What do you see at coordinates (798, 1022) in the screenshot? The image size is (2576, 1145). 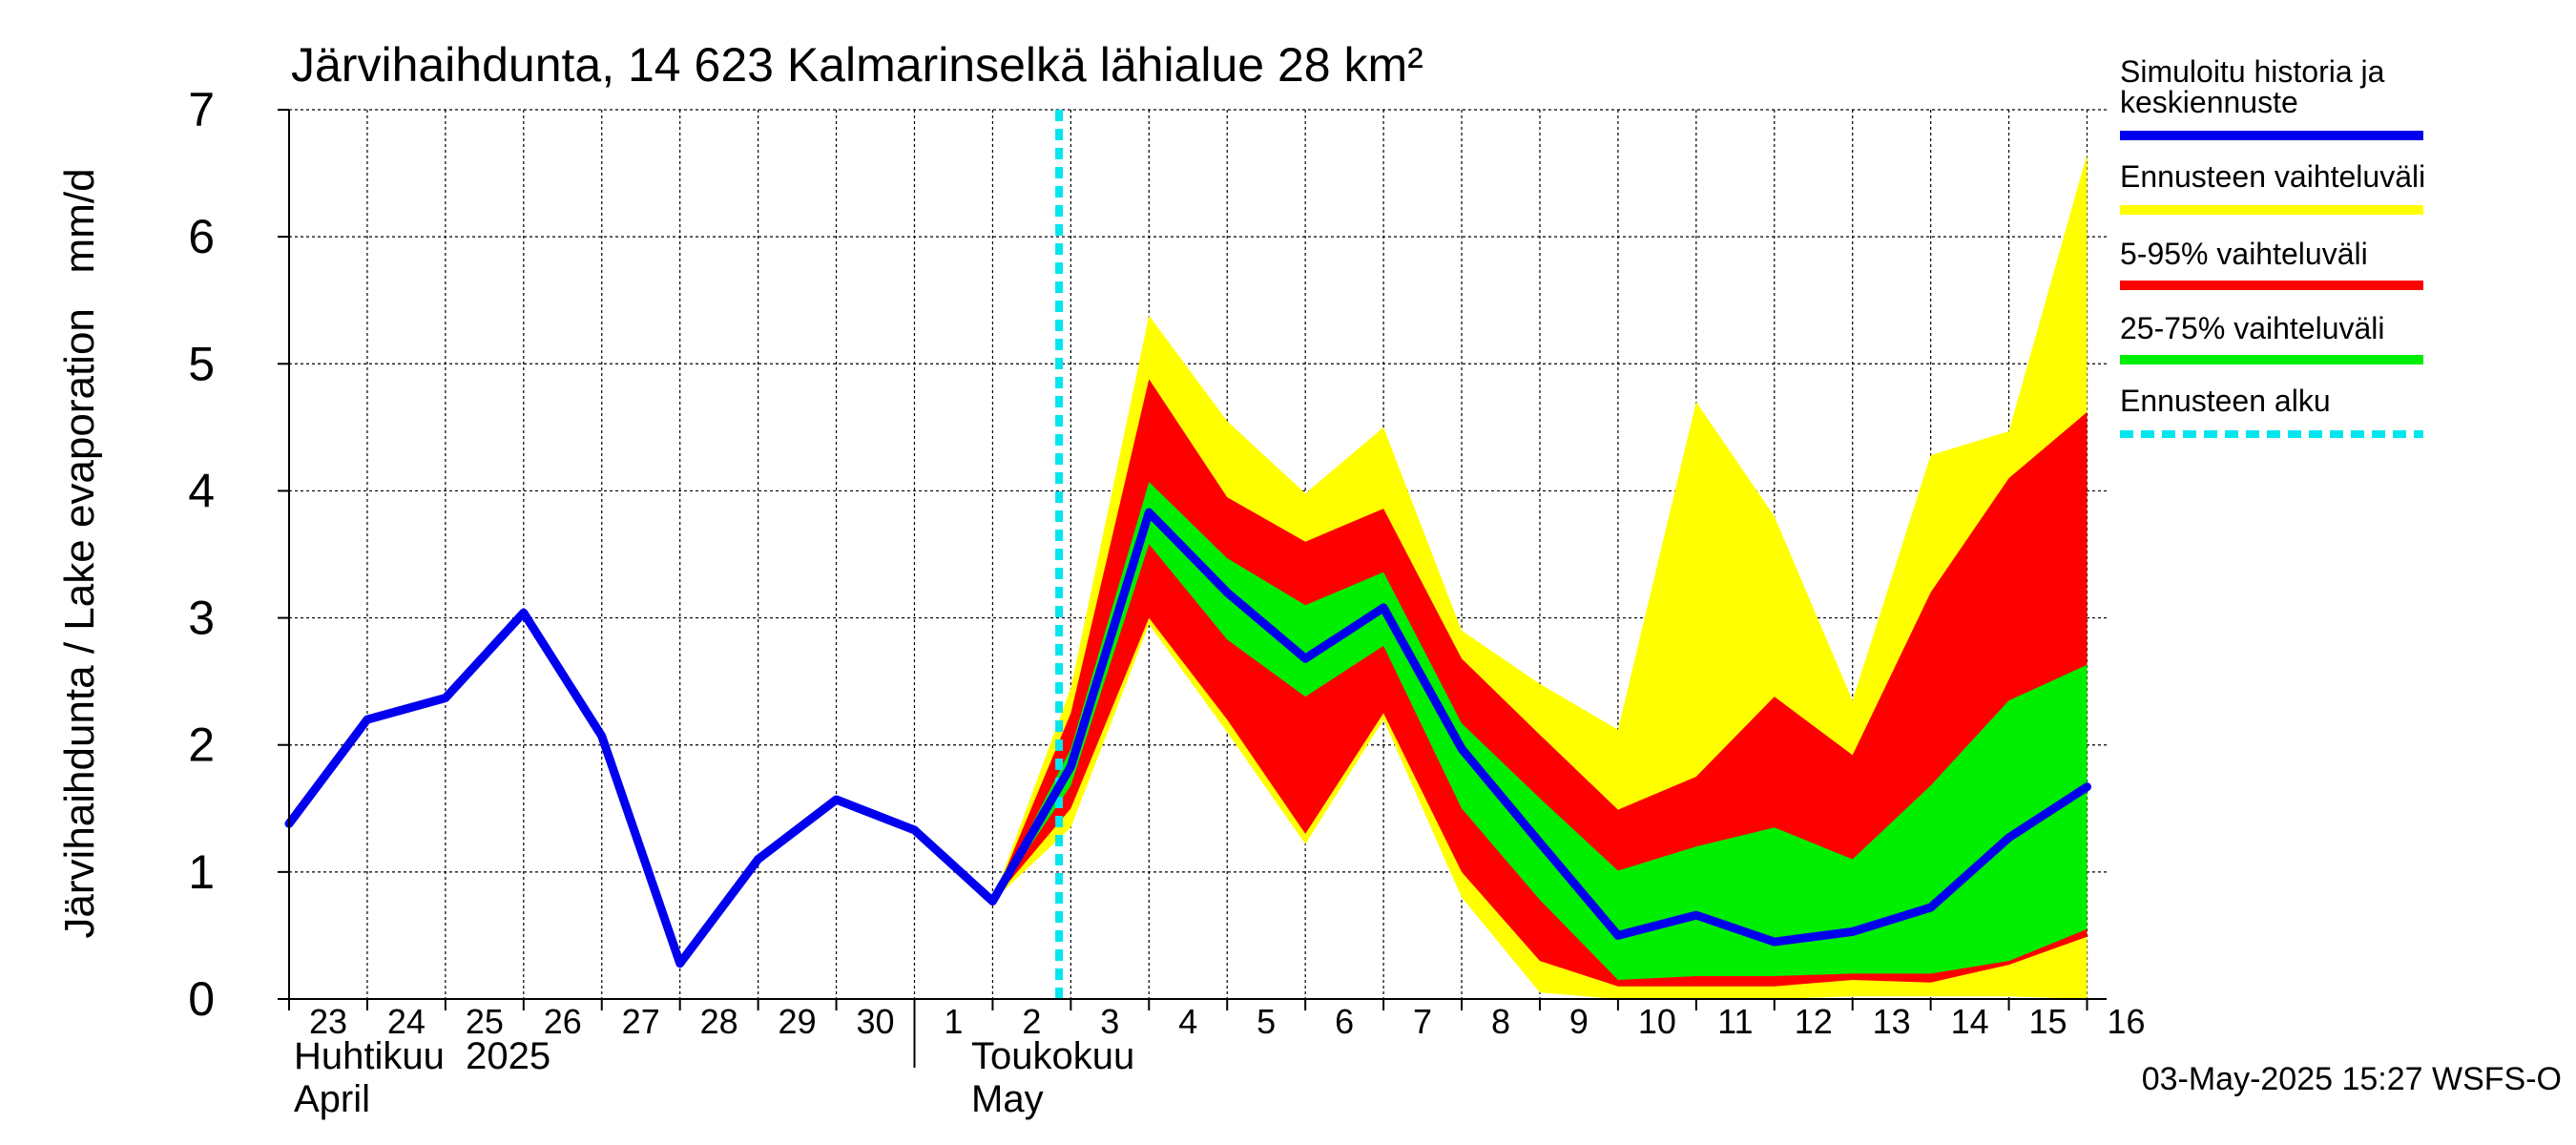 I see `x-tick-label: 29` at bounding box center [798, 1022].